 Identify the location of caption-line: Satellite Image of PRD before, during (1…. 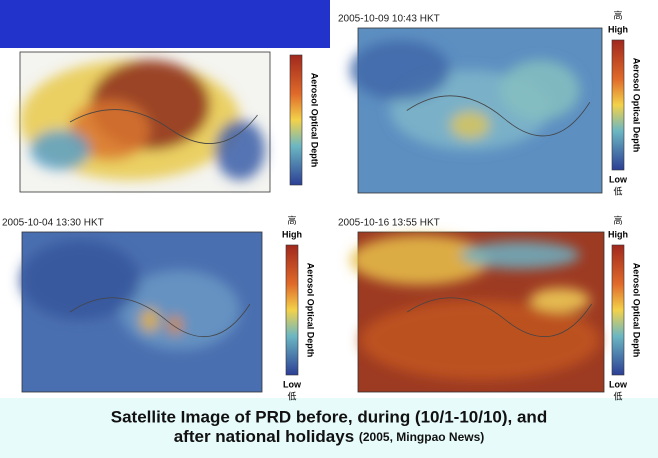
(329, 416).